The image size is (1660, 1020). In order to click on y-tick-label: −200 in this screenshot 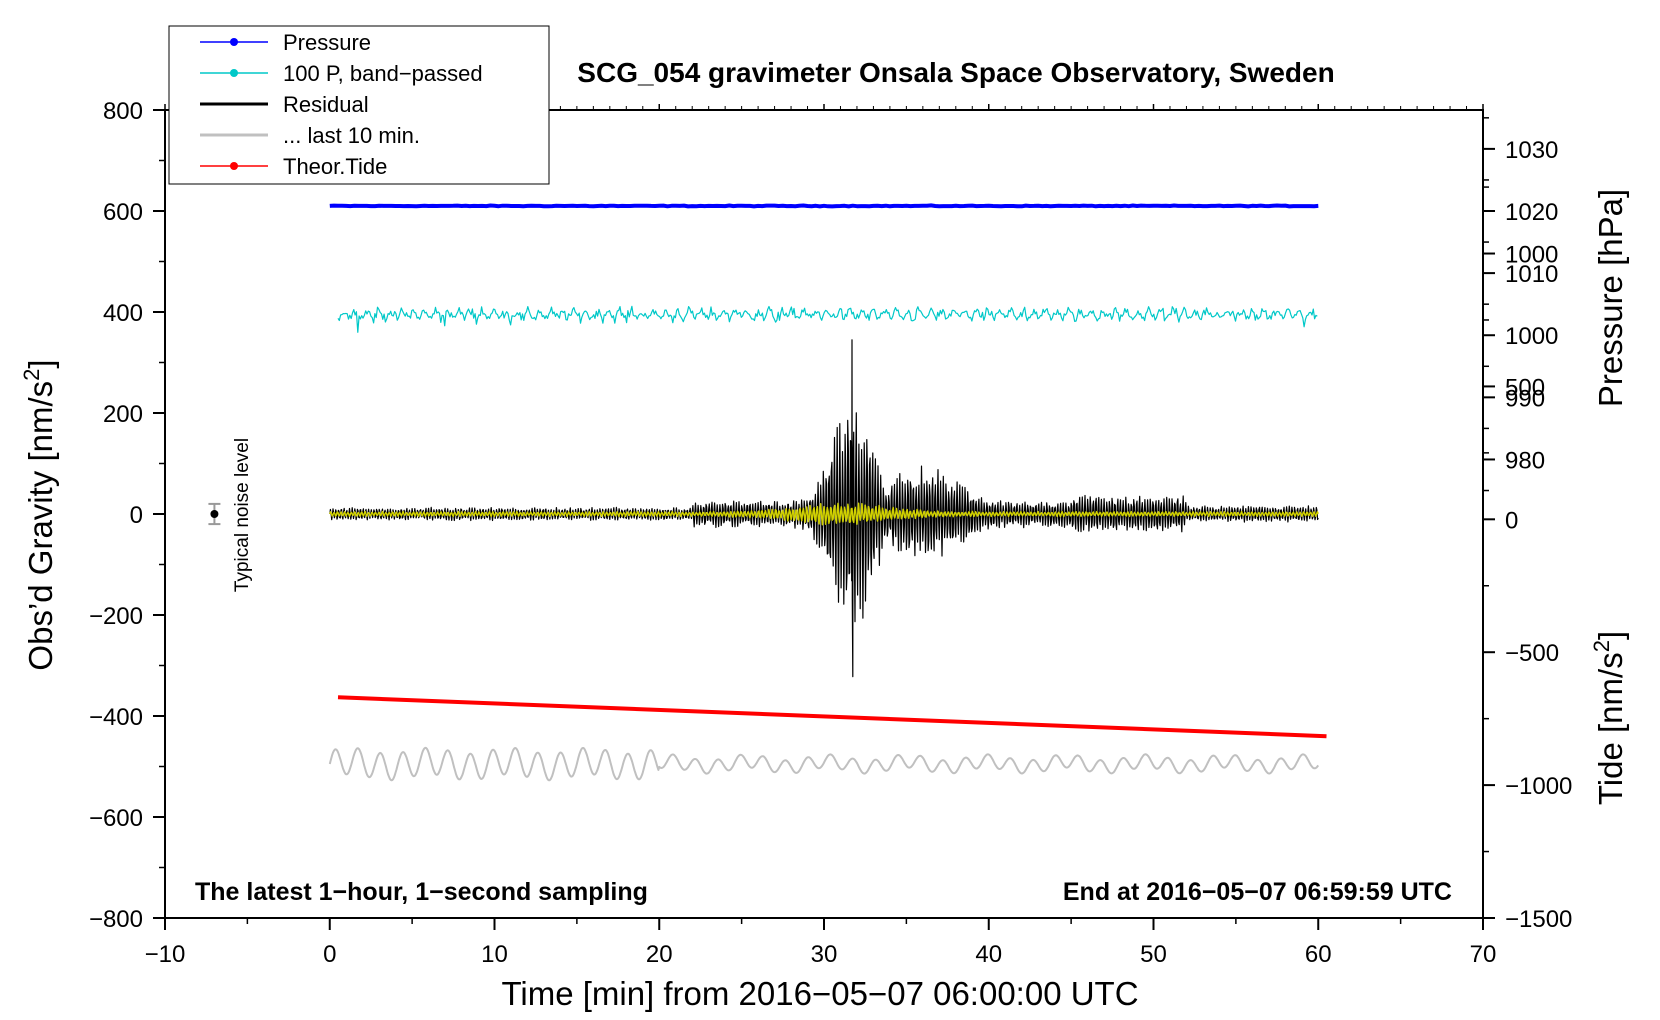, I will do `click(116, 616)`.